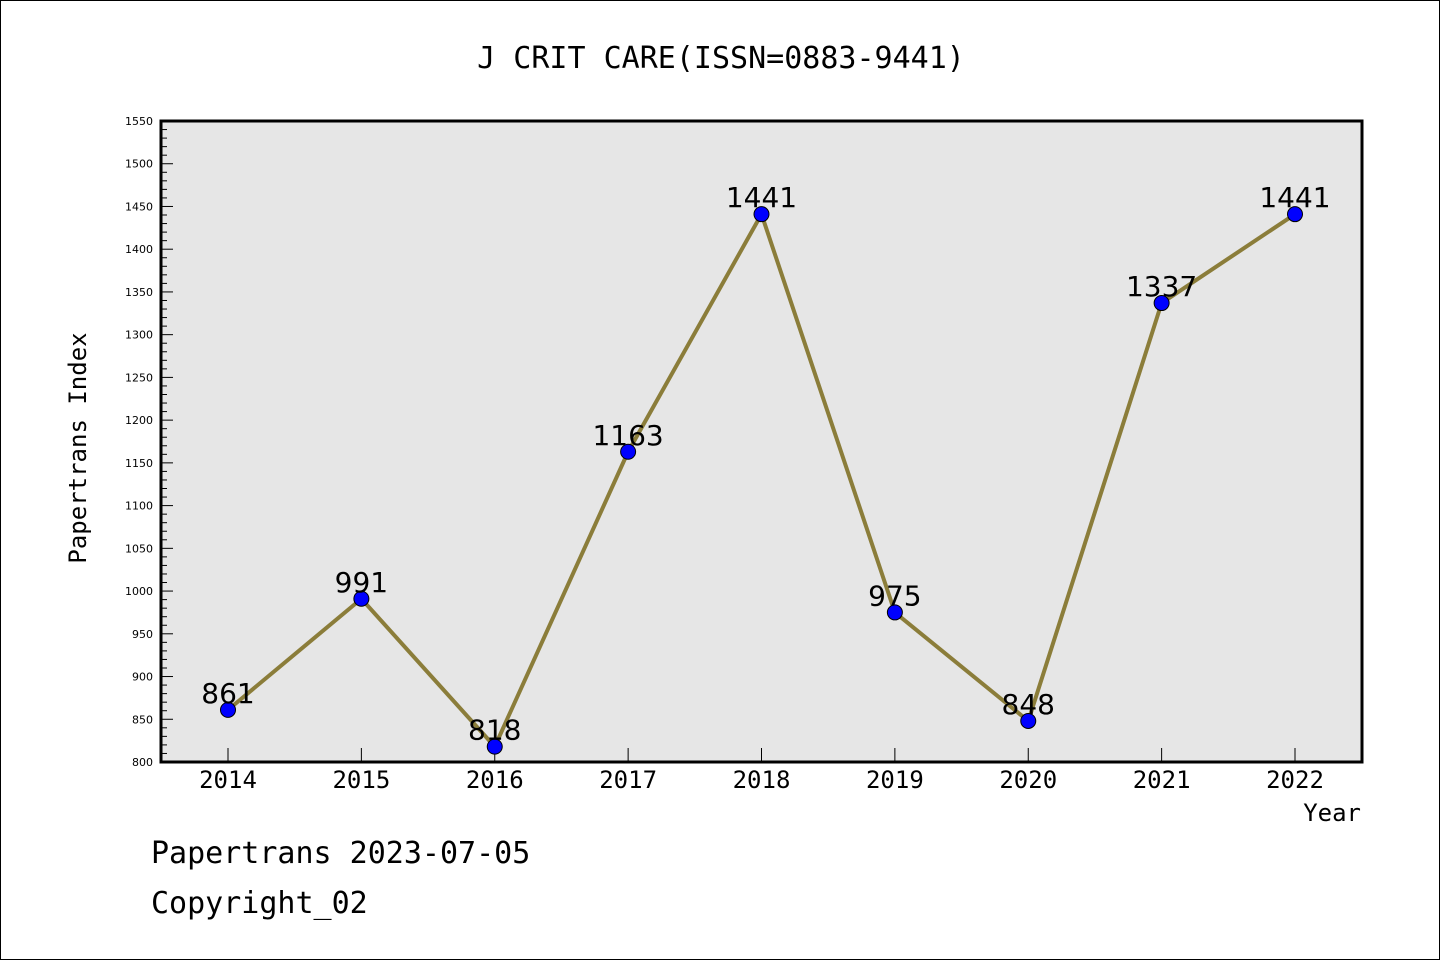 Image resolution: width=1440 pixels, height=960 pixels. I want to click on y-tick-label: 950, so click(142, 634).